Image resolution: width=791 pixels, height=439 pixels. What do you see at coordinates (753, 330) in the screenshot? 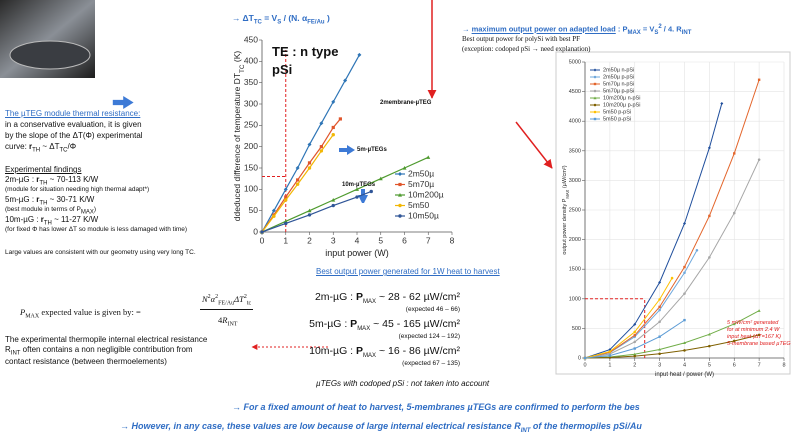
I see `annotation: for at minimum 2.4 W` at bounding box center [753, 330].